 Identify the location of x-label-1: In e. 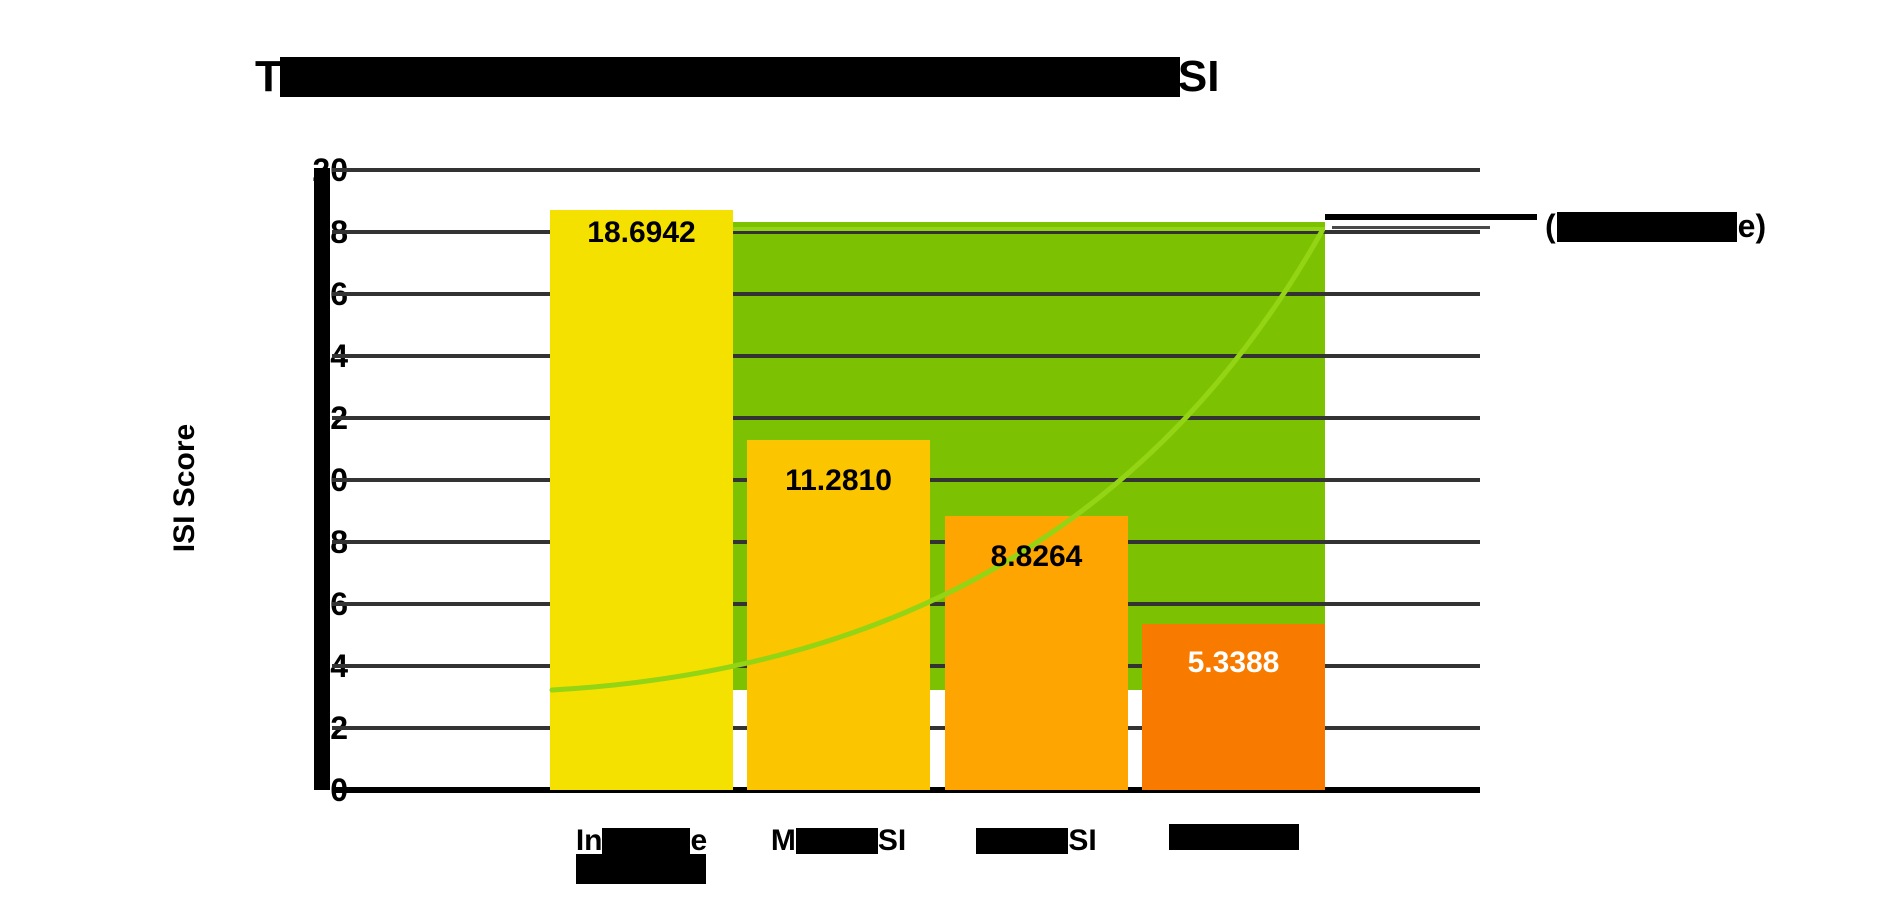
(641, 841).